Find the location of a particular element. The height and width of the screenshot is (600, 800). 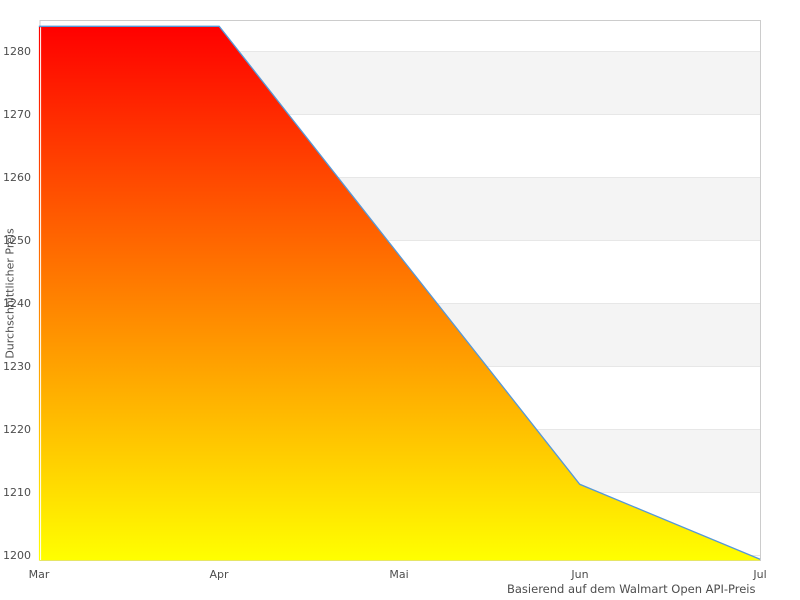

y-tick-label-1270: 1270 is located at coordinates (17, 114).